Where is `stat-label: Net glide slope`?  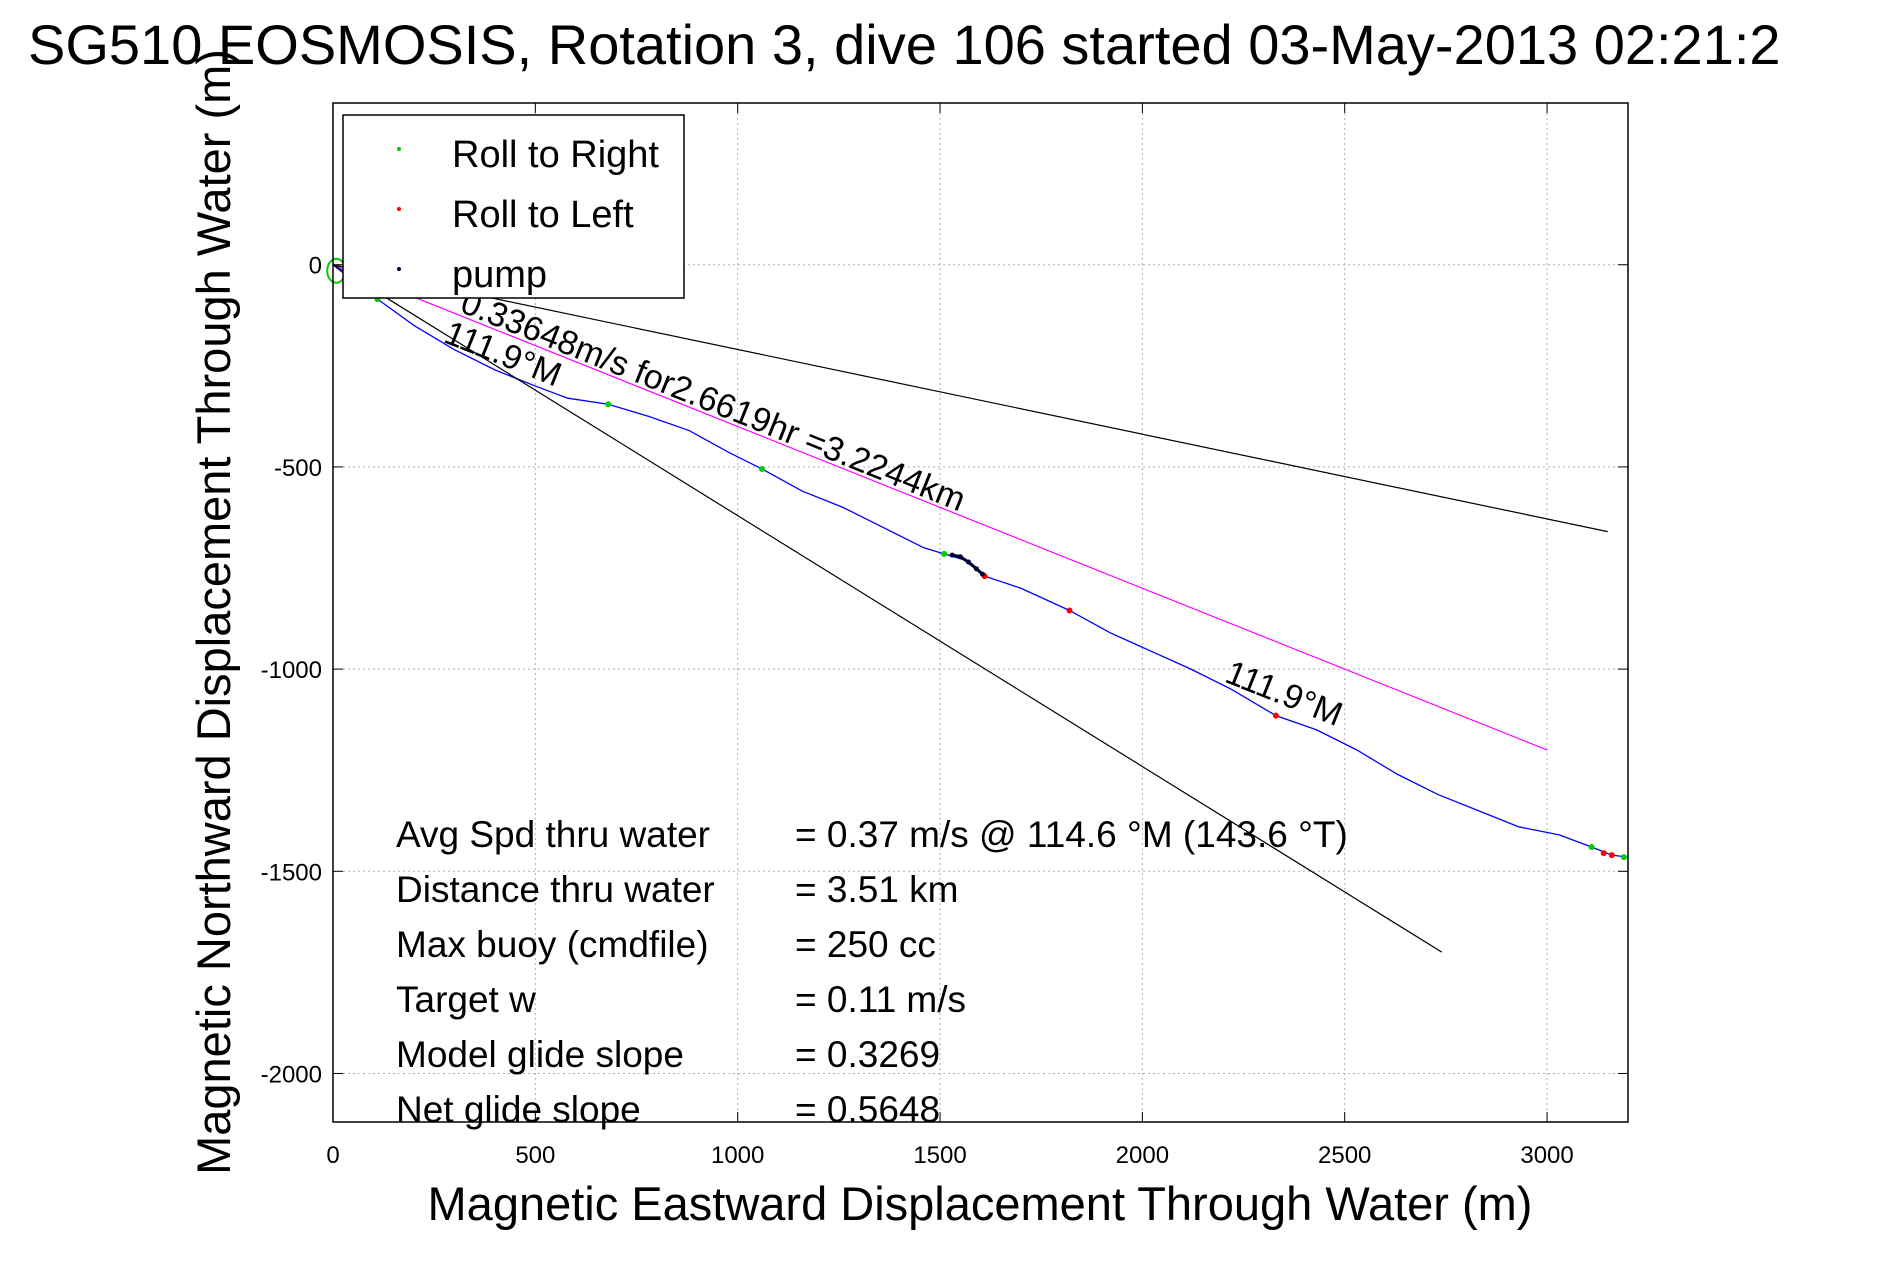 stat-label: Net glide slope is located at coordinates (518, 1109).